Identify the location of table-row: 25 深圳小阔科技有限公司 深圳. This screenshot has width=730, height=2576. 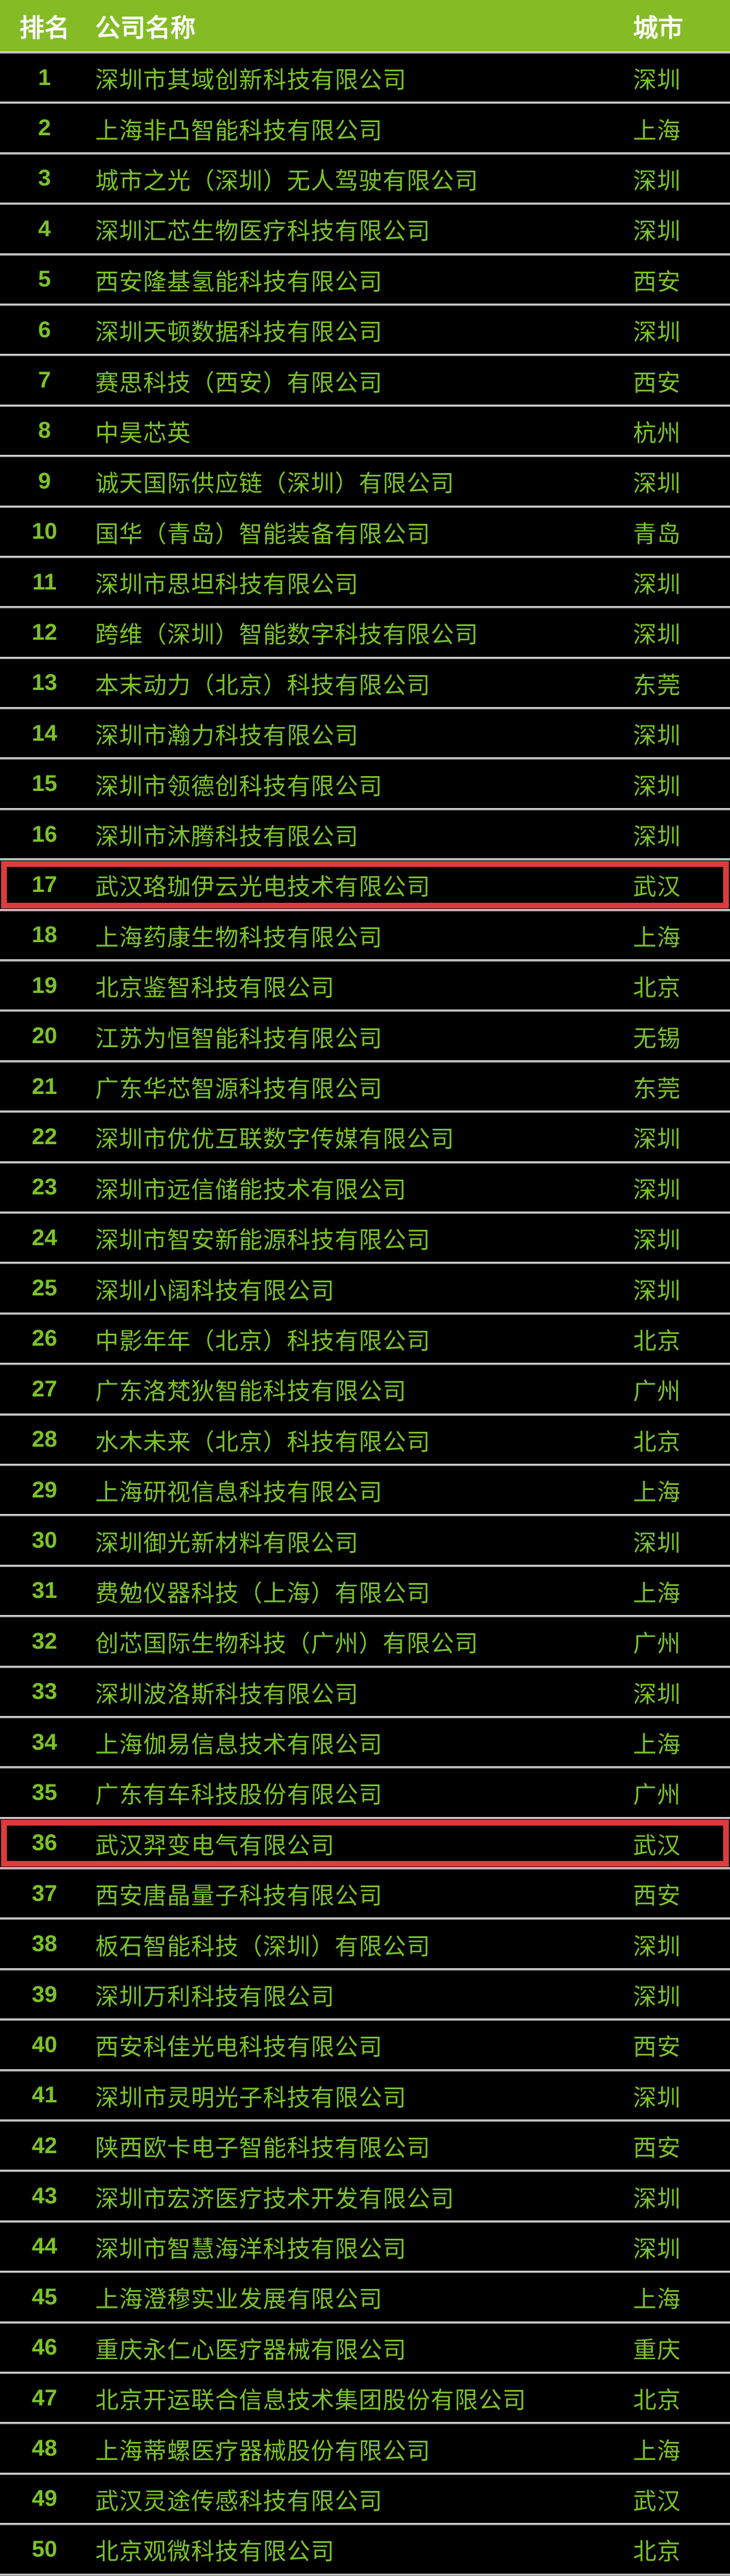
(365, 1289).